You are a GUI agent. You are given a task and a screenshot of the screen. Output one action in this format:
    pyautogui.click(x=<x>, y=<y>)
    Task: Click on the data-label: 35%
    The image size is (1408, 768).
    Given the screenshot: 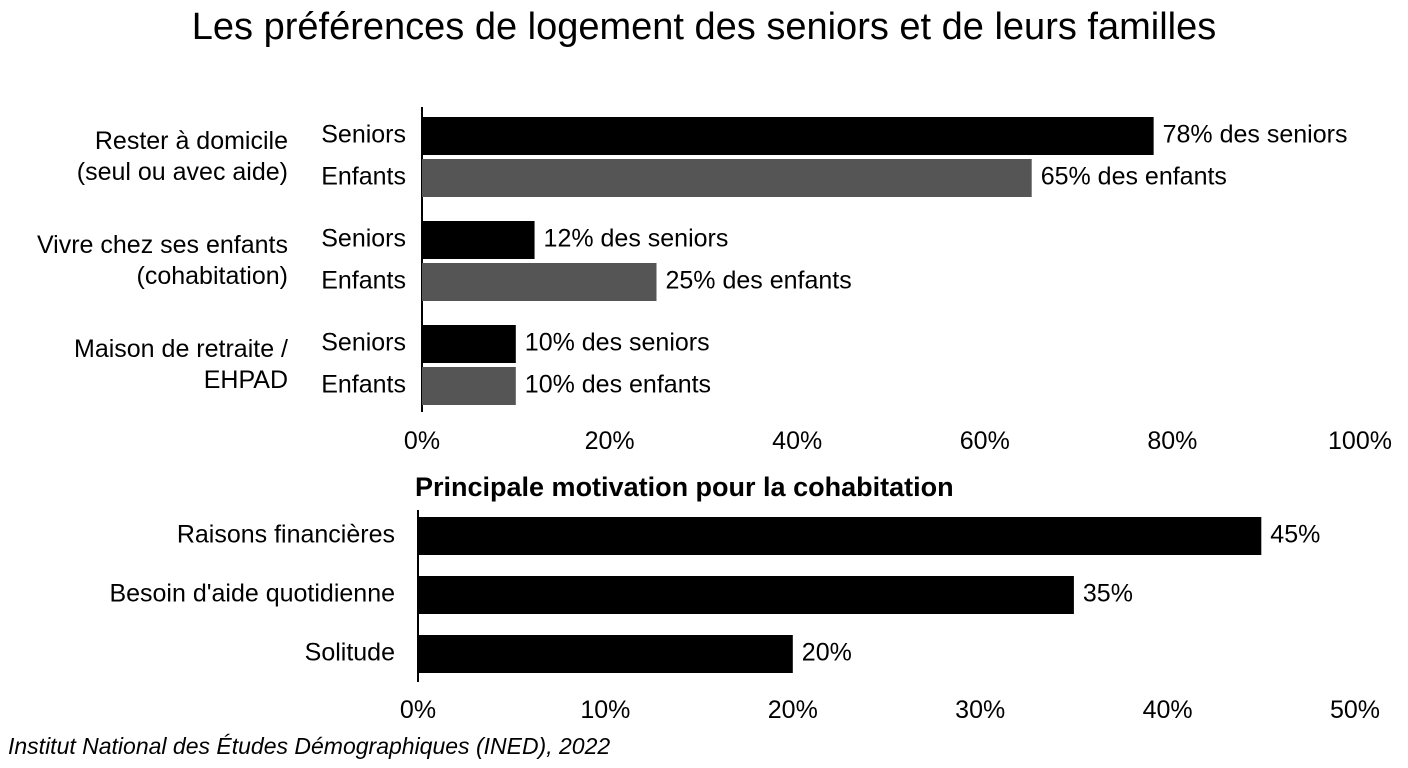 What is the action you would take?
    pyautogui.click(x=1108, y=594)
    